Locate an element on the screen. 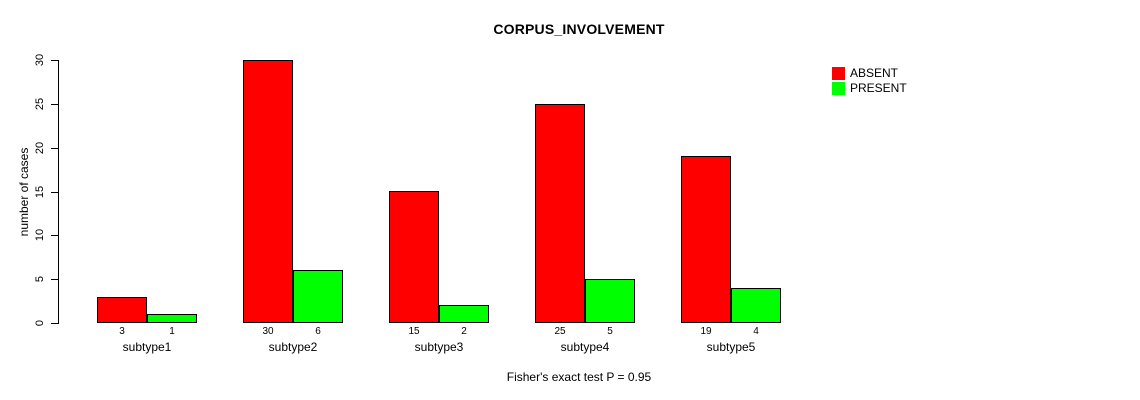  bar-present-subtype2 is located at coordinates (318, 296).